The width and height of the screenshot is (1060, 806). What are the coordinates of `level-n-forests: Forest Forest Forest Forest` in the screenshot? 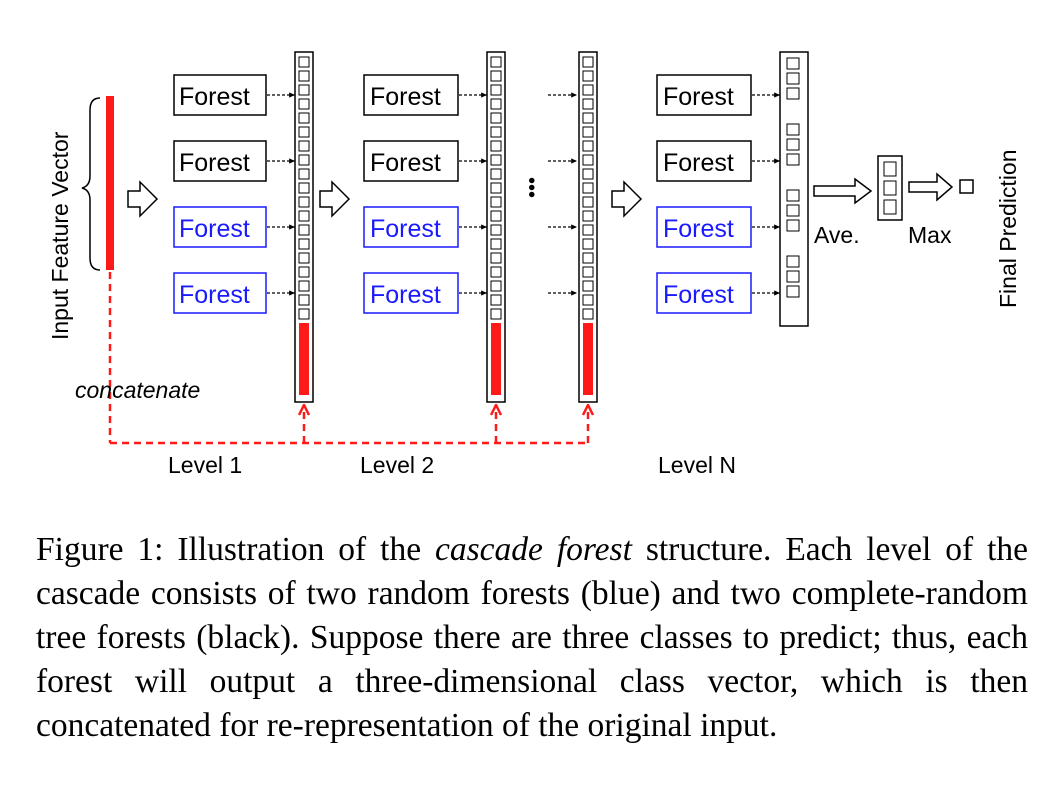 It's located at (704, 194).